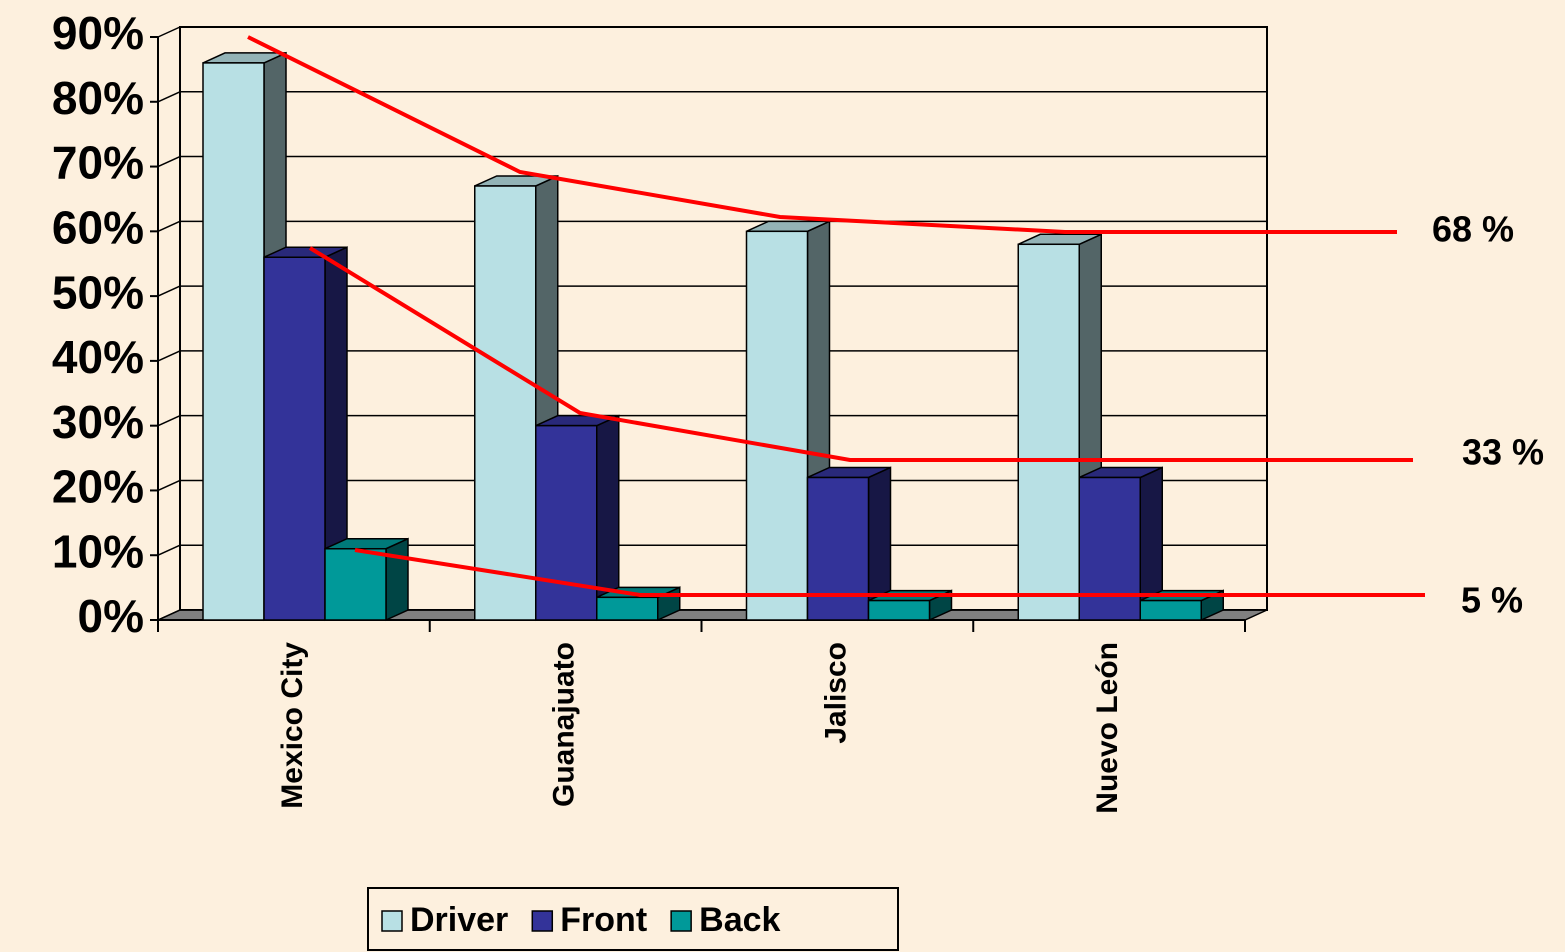  Describe the element at coordinates (111, 616) in the screenshot. I see `y-tick-label: 0%` at that location.